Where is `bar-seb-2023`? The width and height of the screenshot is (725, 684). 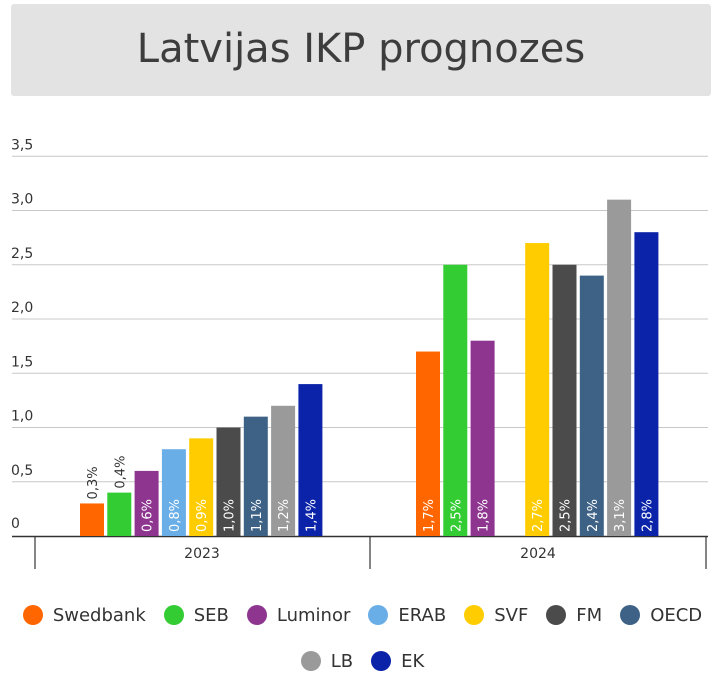
bar-seb-2023 is located at coordinates (119, 514).